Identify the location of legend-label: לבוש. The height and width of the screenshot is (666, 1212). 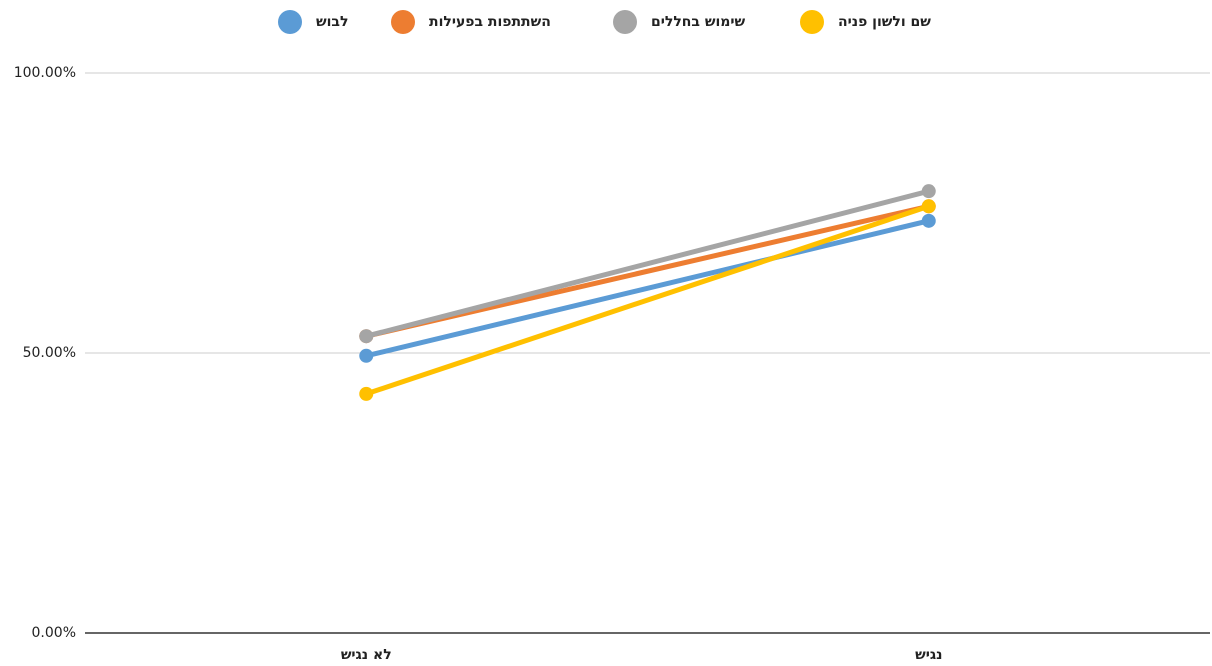
(332, 22).